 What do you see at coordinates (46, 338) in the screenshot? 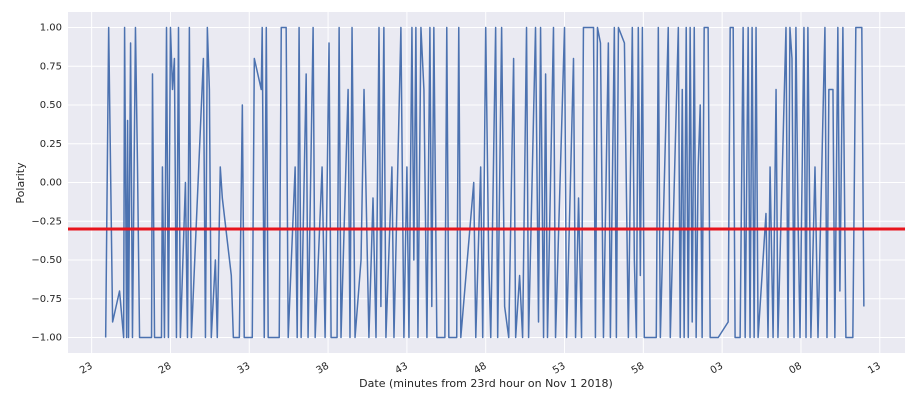
I see `y-tick-label: −1.00` at bounding box center [46, 338].